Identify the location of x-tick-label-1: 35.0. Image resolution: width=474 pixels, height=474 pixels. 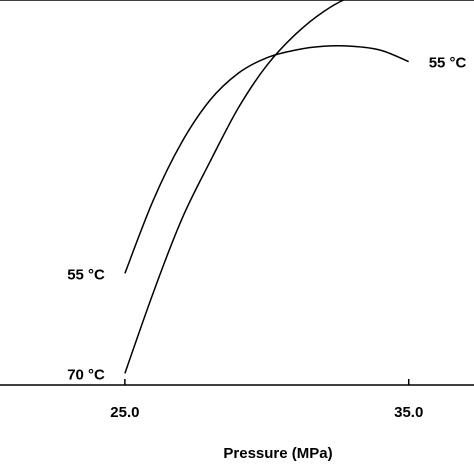
(408, 412).